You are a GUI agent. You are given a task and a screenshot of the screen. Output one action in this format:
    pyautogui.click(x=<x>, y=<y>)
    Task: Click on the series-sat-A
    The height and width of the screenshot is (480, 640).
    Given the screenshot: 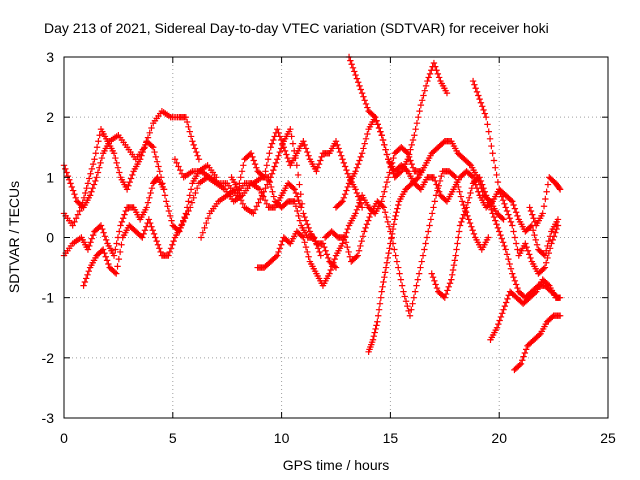 What is the action you would take?
    pyautogui.click(x=131, y=159)
    